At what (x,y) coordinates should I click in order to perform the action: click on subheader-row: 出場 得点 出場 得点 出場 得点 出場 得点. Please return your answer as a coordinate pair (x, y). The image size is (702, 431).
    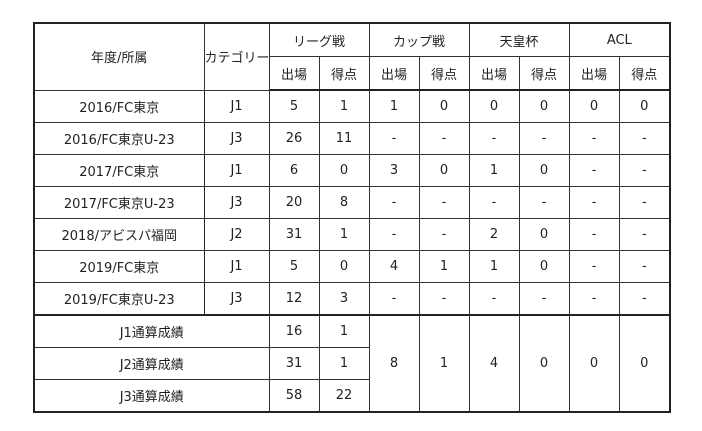
    Looking at the image, I should click on (352, 73).